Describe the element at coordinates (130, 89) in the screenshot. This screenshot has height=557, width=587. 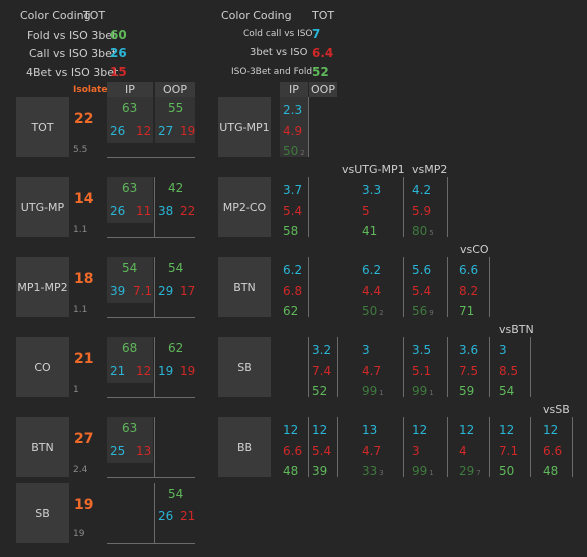
I see `ip-header: IP` at that location.